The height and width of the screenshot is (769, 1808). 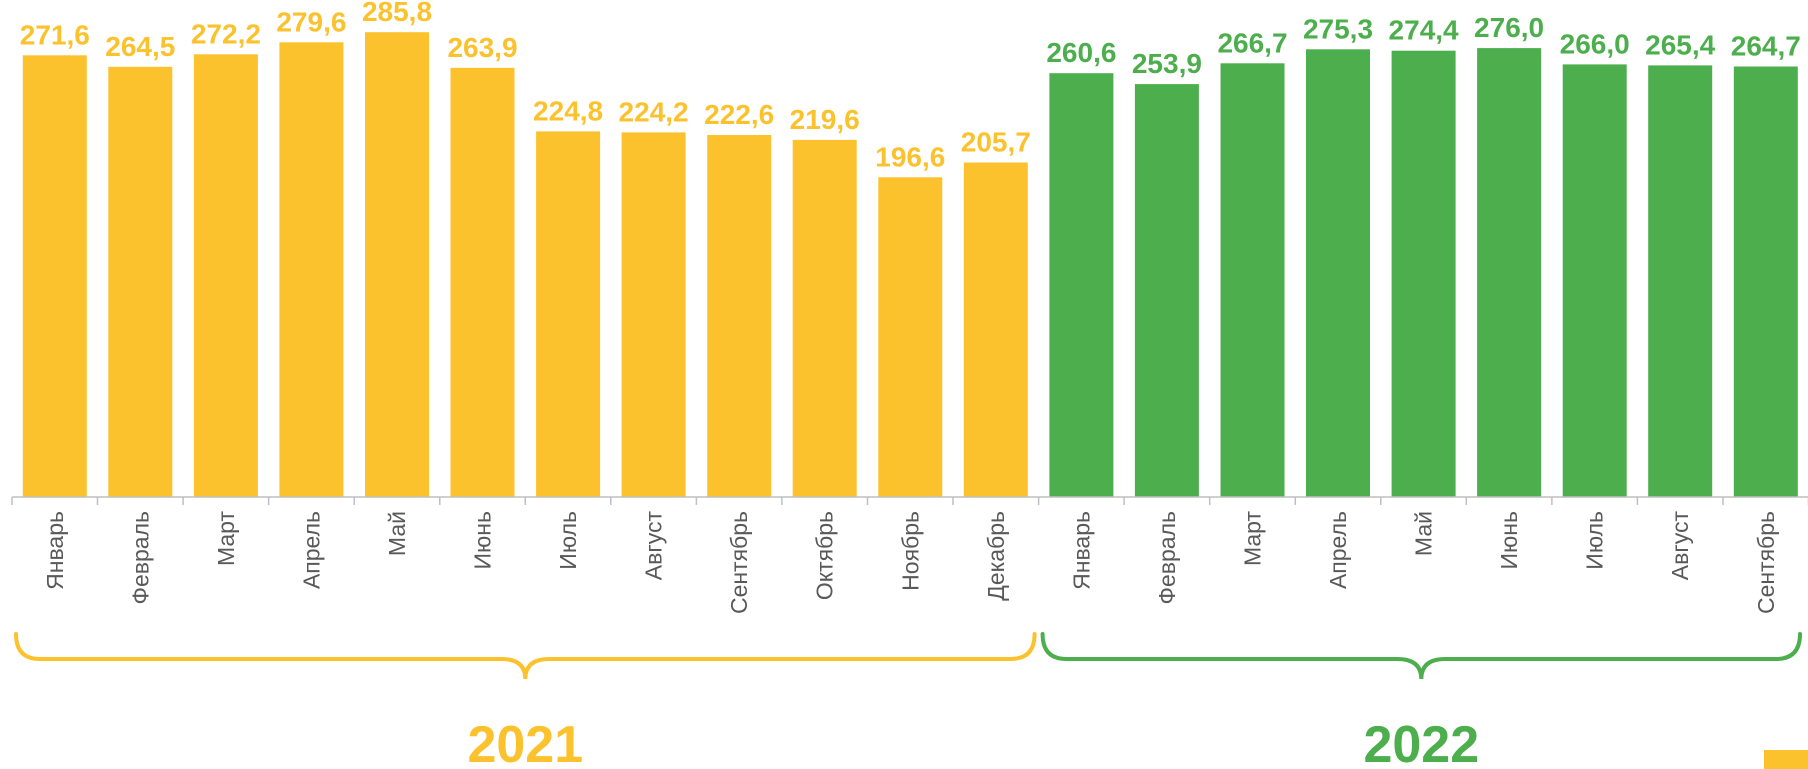 What do you see at coordinates (1595, 43) in the screenshot?
I see `value-label: 266,0` at bounding box center [1595, 43].